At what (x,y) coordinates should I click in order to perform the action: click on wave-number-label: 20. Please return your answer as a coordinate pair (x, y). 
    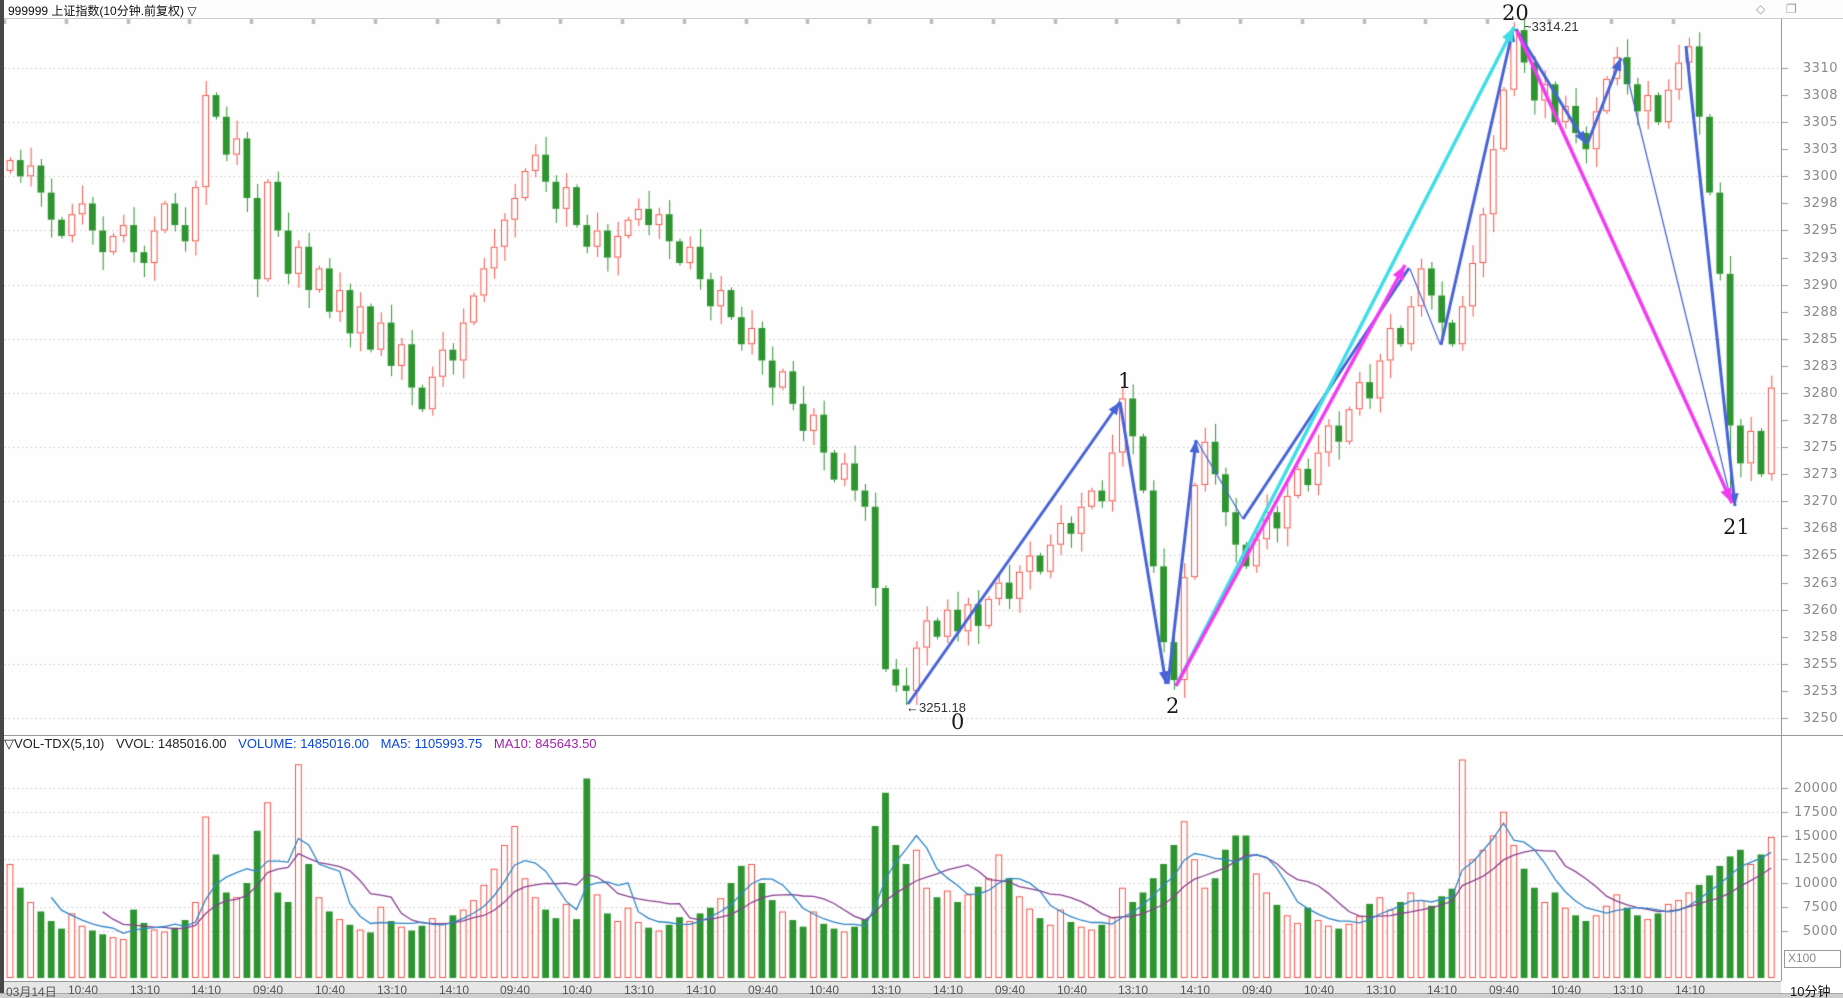
    Looking at the image, I should click on (1515, 13).